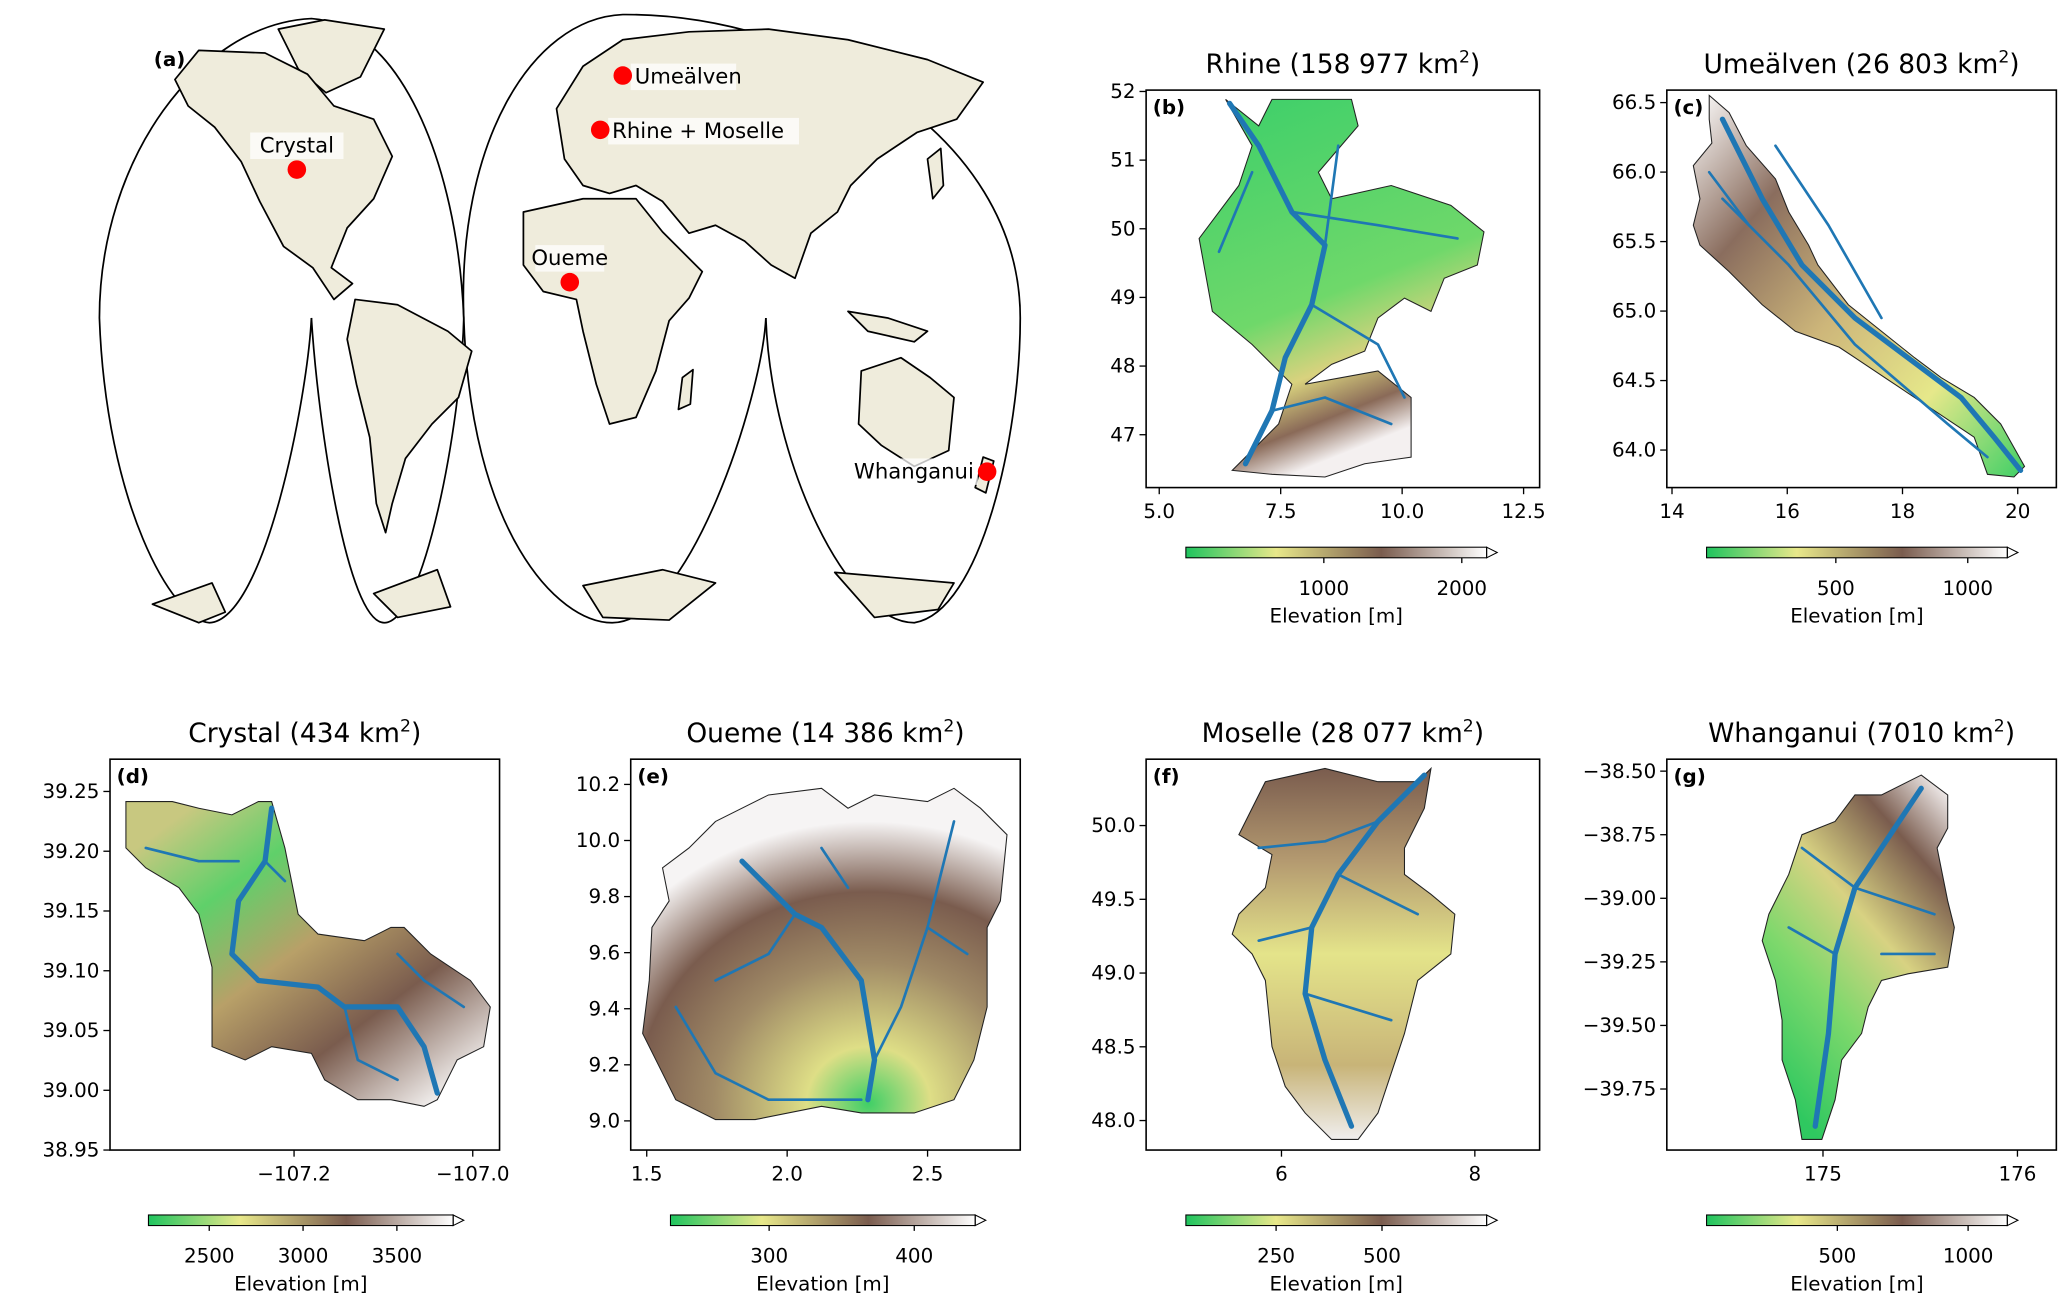 The height and width of the screenshot is (1315, 2067). I want to click on panel-label: (b), so click(1169, 107).